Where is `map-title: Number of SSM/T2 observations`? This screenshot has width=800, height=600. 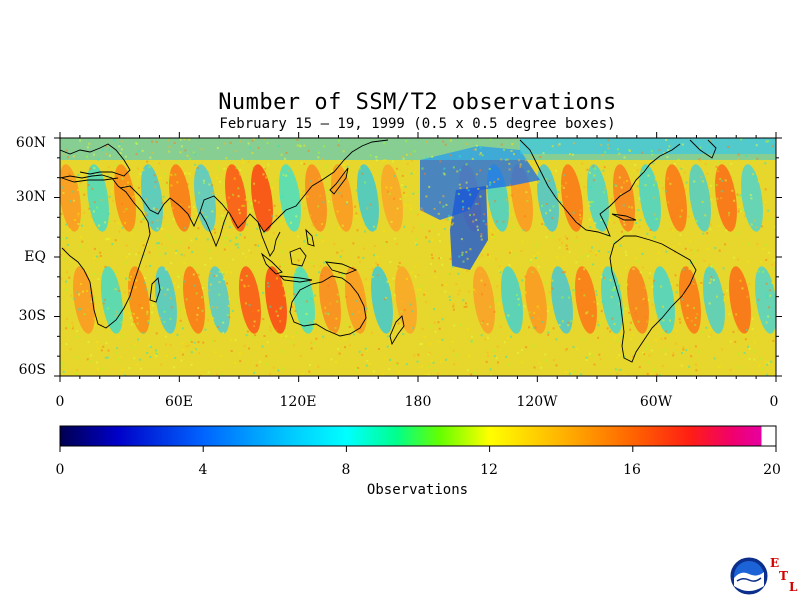 map-title: Number of SSM/T2 observations is located at coordinates (417, 102).